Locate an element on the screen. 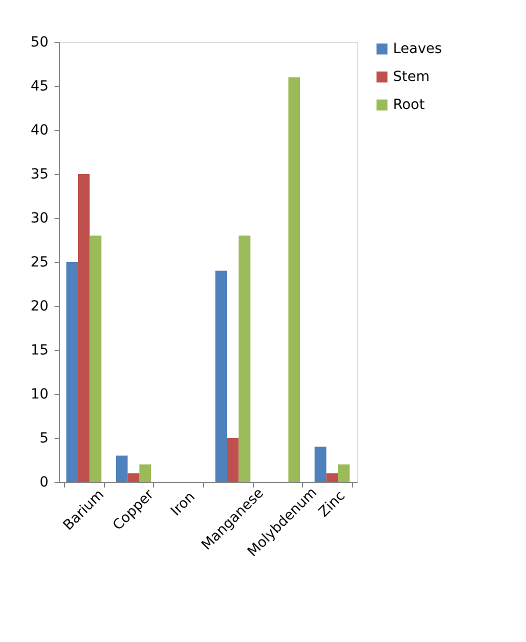 The width and height of the screenshot is (526, 642). y-tick-label: 15 is located at coordinates (39, 350).